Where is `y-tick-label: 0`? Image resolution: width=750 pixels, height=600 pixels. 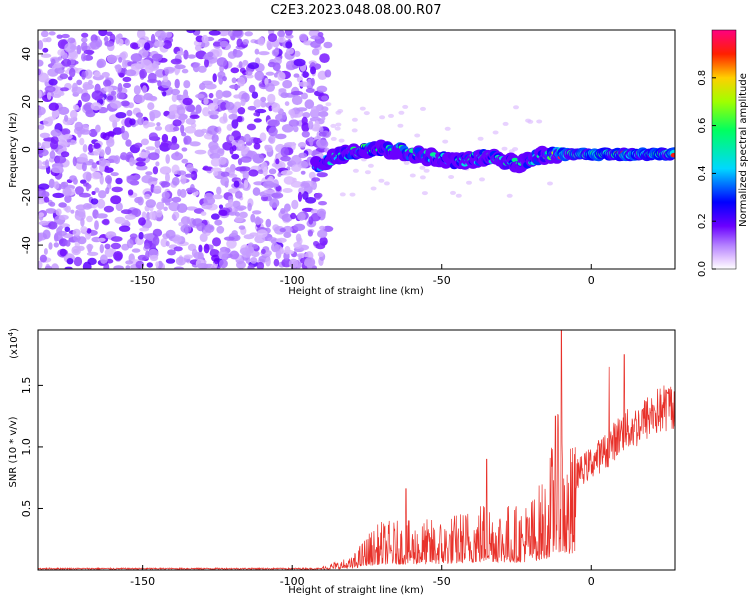 y-tick-label: 0 is located at coordinates (26, 149).